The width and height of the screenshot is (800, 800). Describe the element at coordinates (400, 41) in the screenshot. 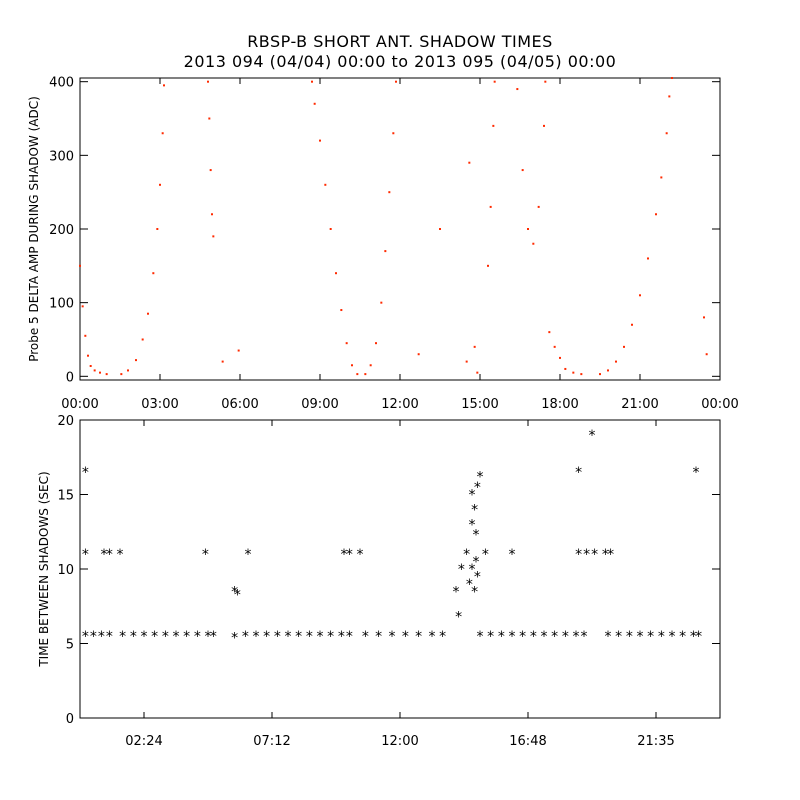

I see `chart-title: RBSP-B SHORT ANT. SHADOW TIMES` at that location.